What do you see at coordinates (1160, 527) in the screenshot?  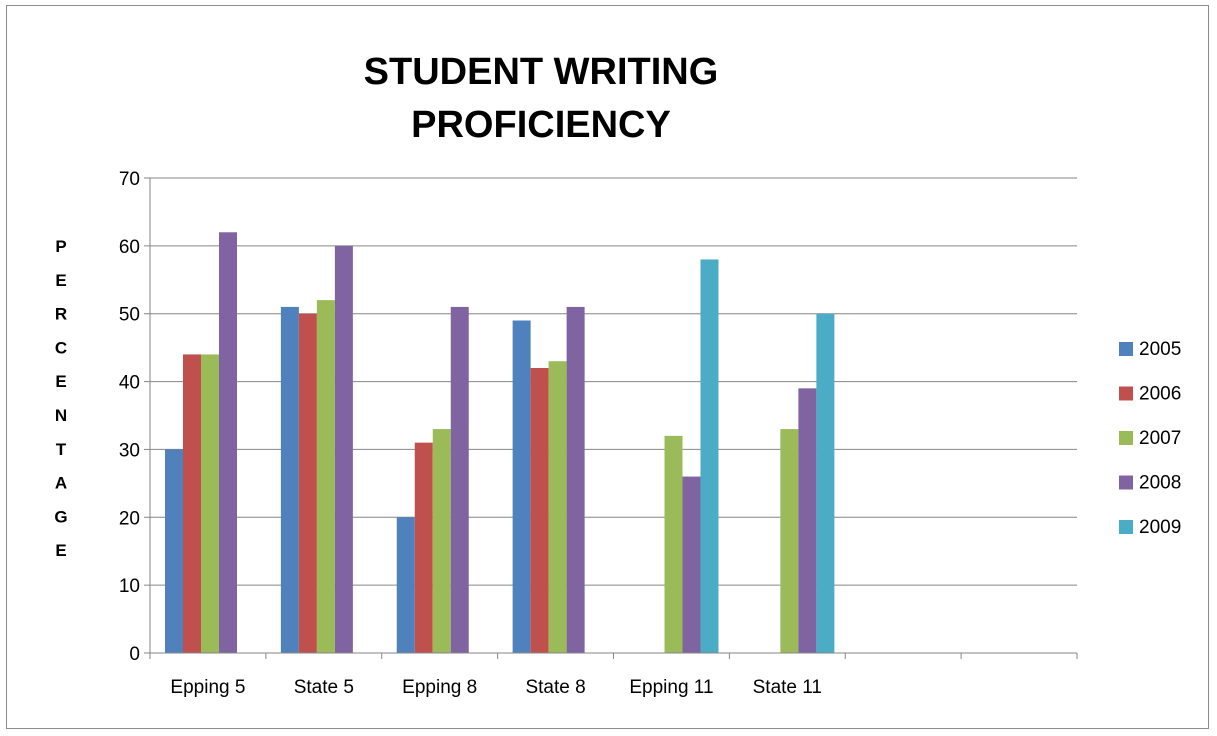 I see `legend-label-2009: 2009` at bounding box center [1160, 527].